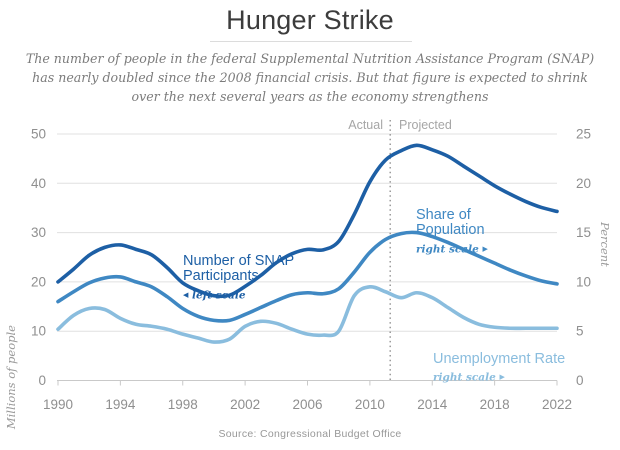 Image resolution: width=620 pixels, height=450 pixels. I want to click on x-axis-tick-label: 1998, so click(183, 404).